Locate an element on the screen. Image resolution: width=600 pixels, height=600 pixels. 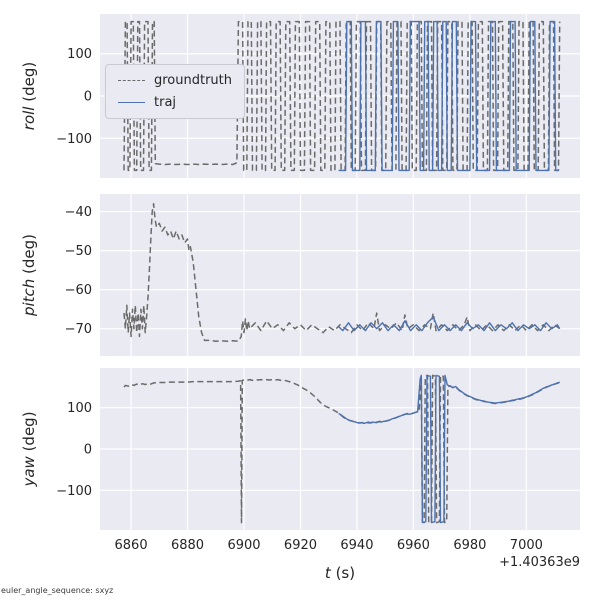
x-tick-label: 6880 is located at coordinates (187, 545).